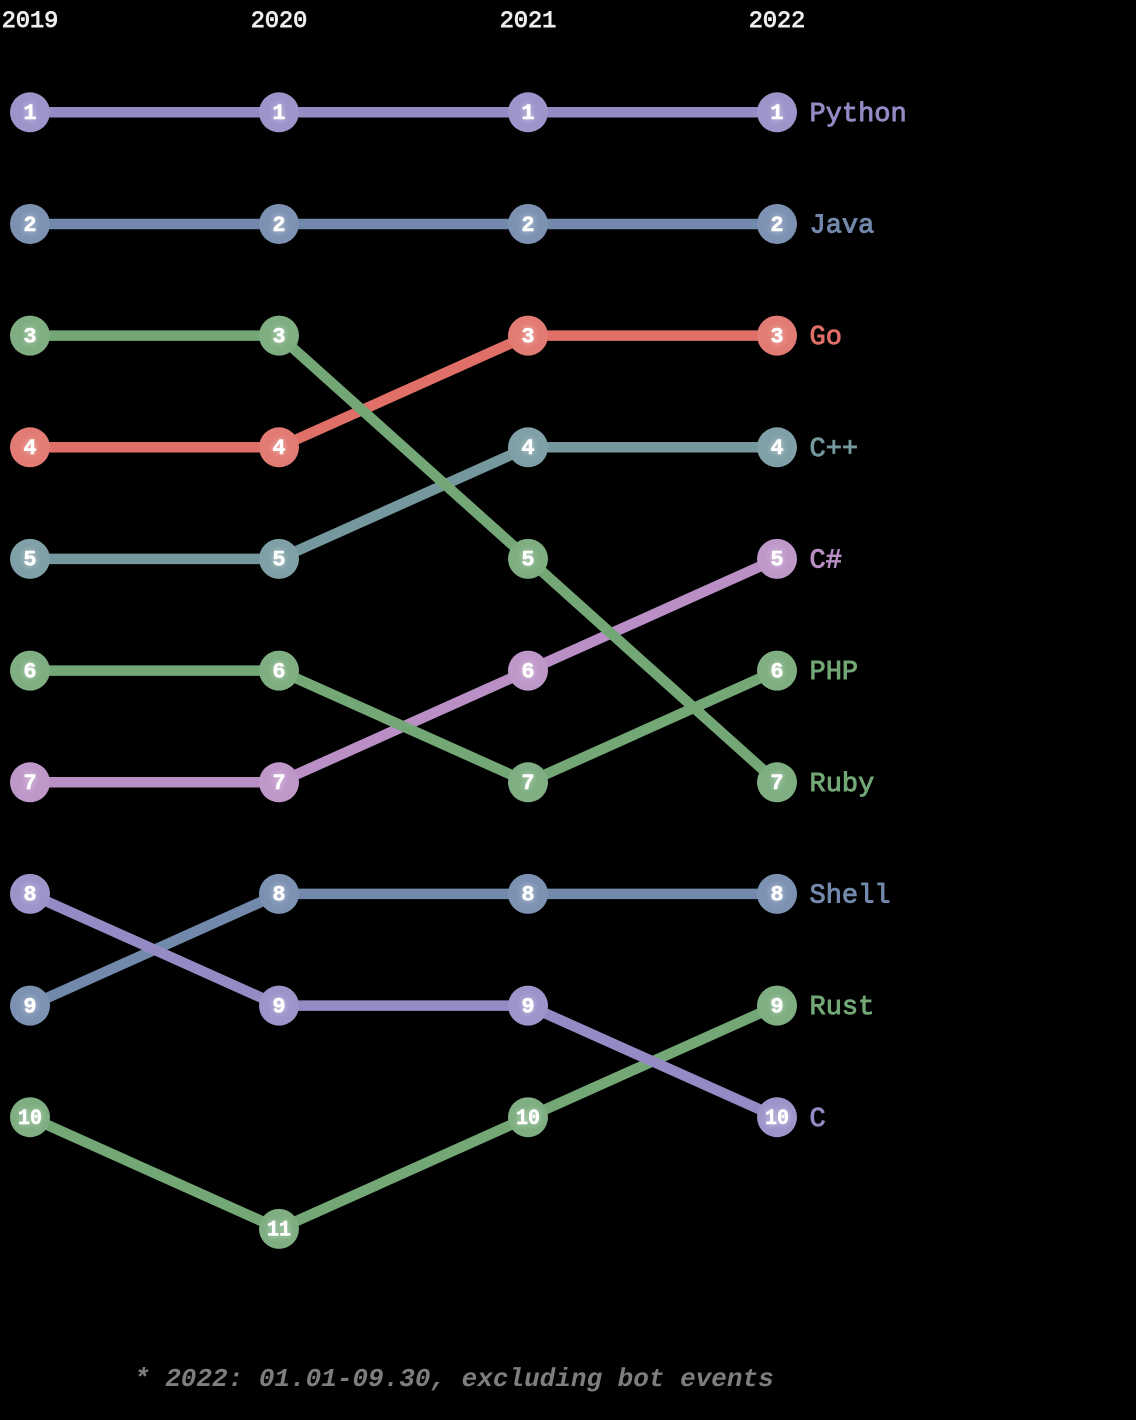 The width and height of the screenshot is (1136, 1420). I want to click on svg-text: Go, so click(826, 338).